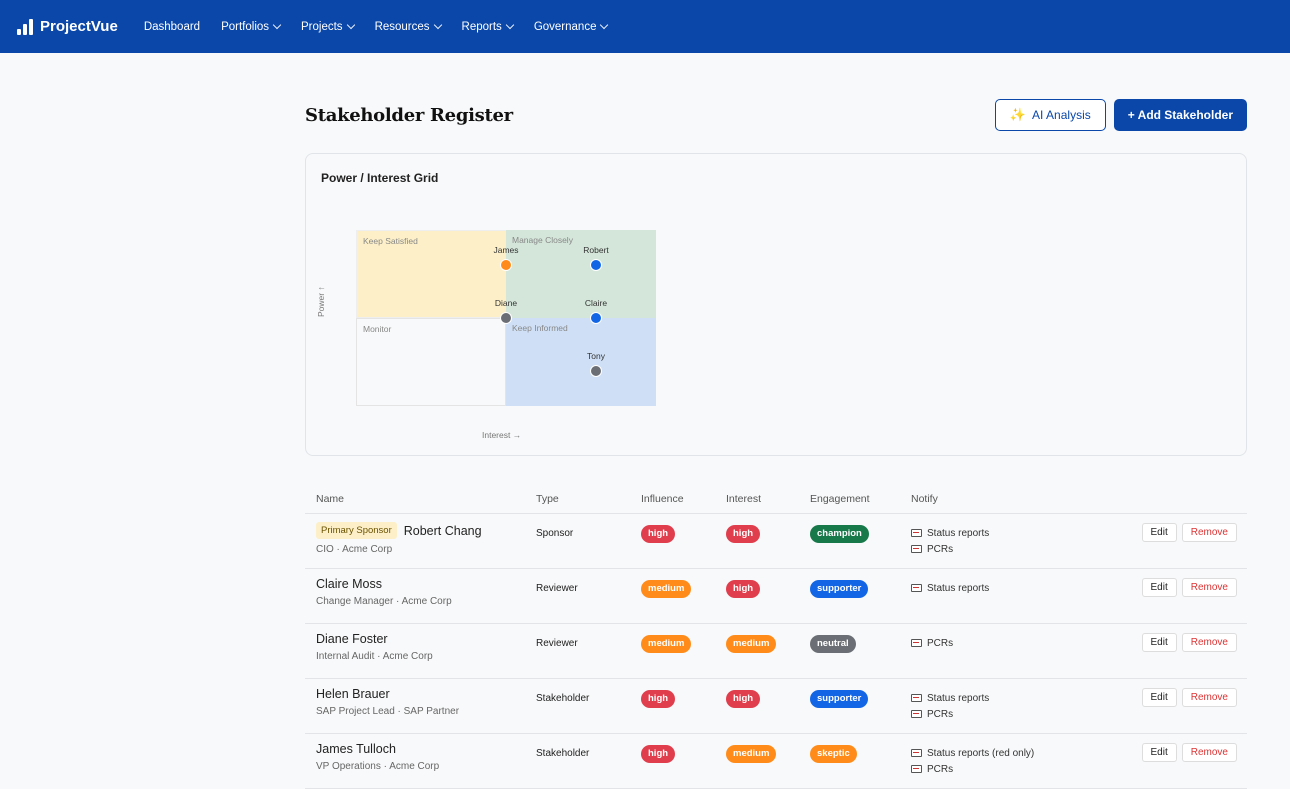 Image resolution: width=1290 pixels, height=789 pixels. Describe the element at coordinates (1180, 115) in the screenshot. I see `add-stakeholder-button: + Add Stakeholder` at that location.